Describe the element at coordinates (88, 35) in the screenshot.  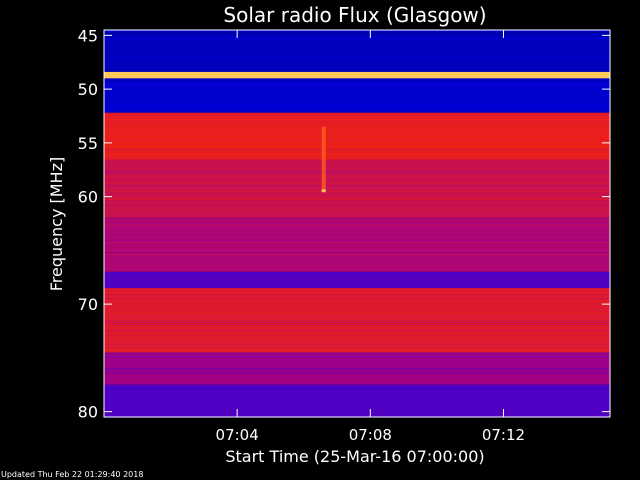
I see `y-tick-label: 45` at that location.